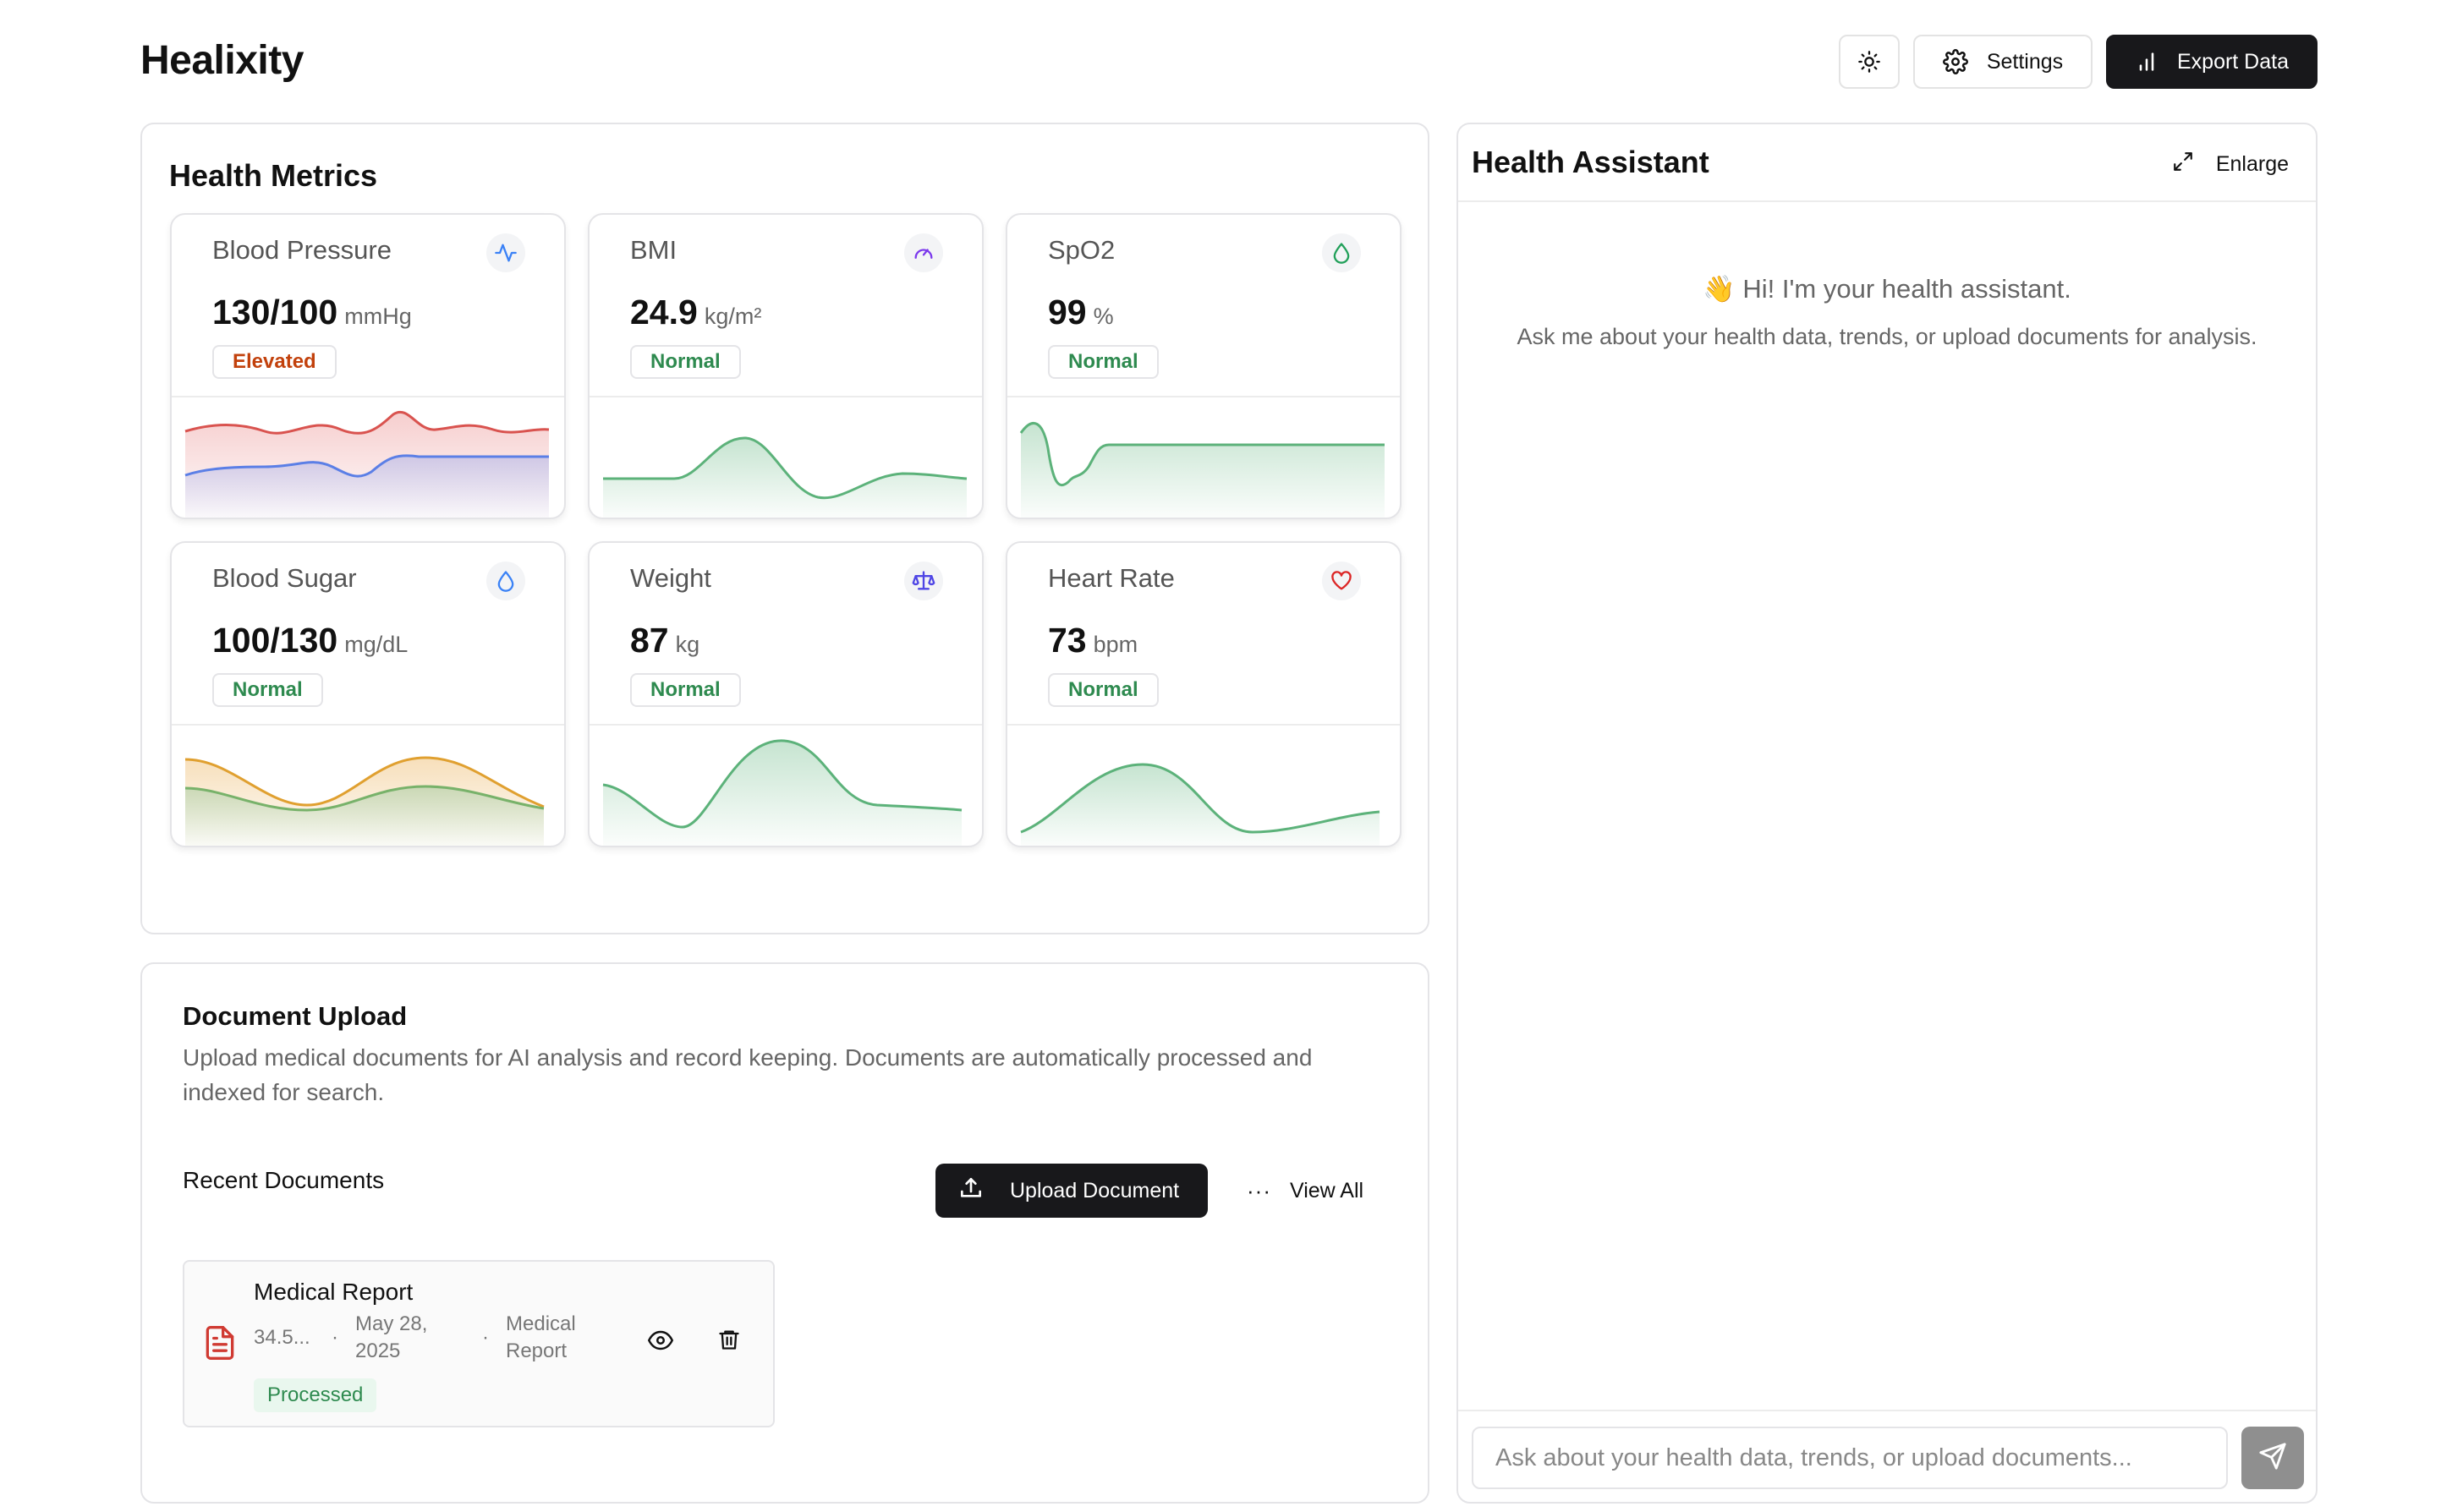  What do you see at coordinates (687, 644) in the screenshot?
I see `metric-unit: kg` at bounding box center [687, 644].